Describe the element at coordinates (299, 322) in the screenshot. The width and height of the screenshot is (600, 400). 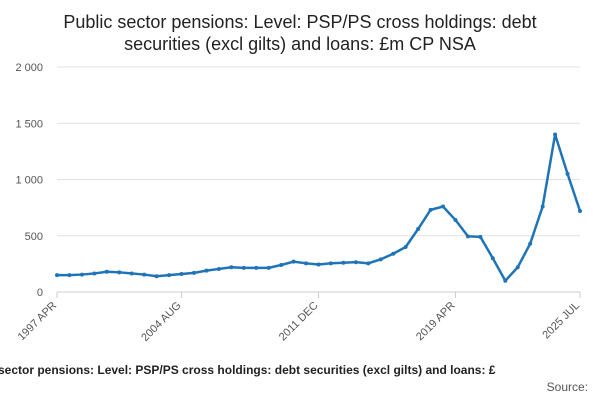
I see `x-tick-label: 2011 DEC` at that location.